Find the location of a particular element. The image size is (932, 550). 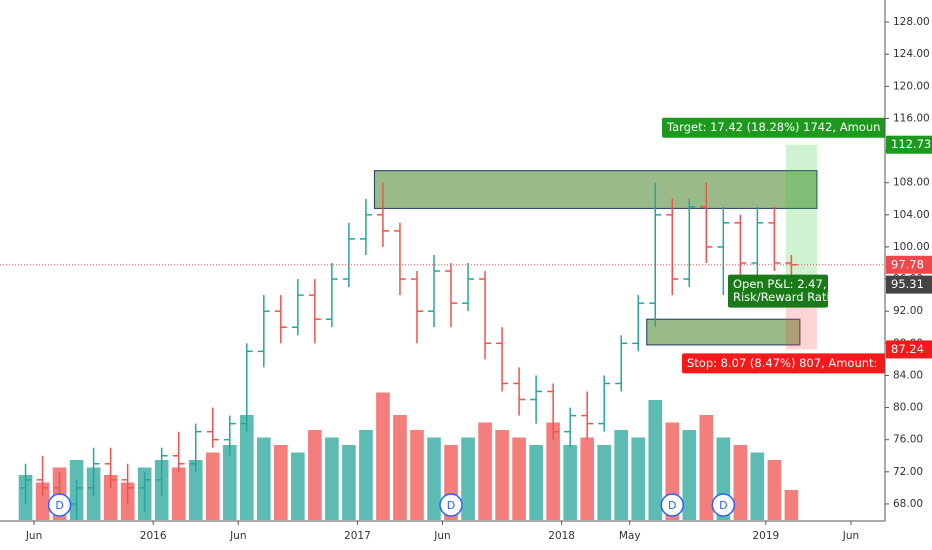

y-tick-label: 80.00 is located at coordinates (908, 408).